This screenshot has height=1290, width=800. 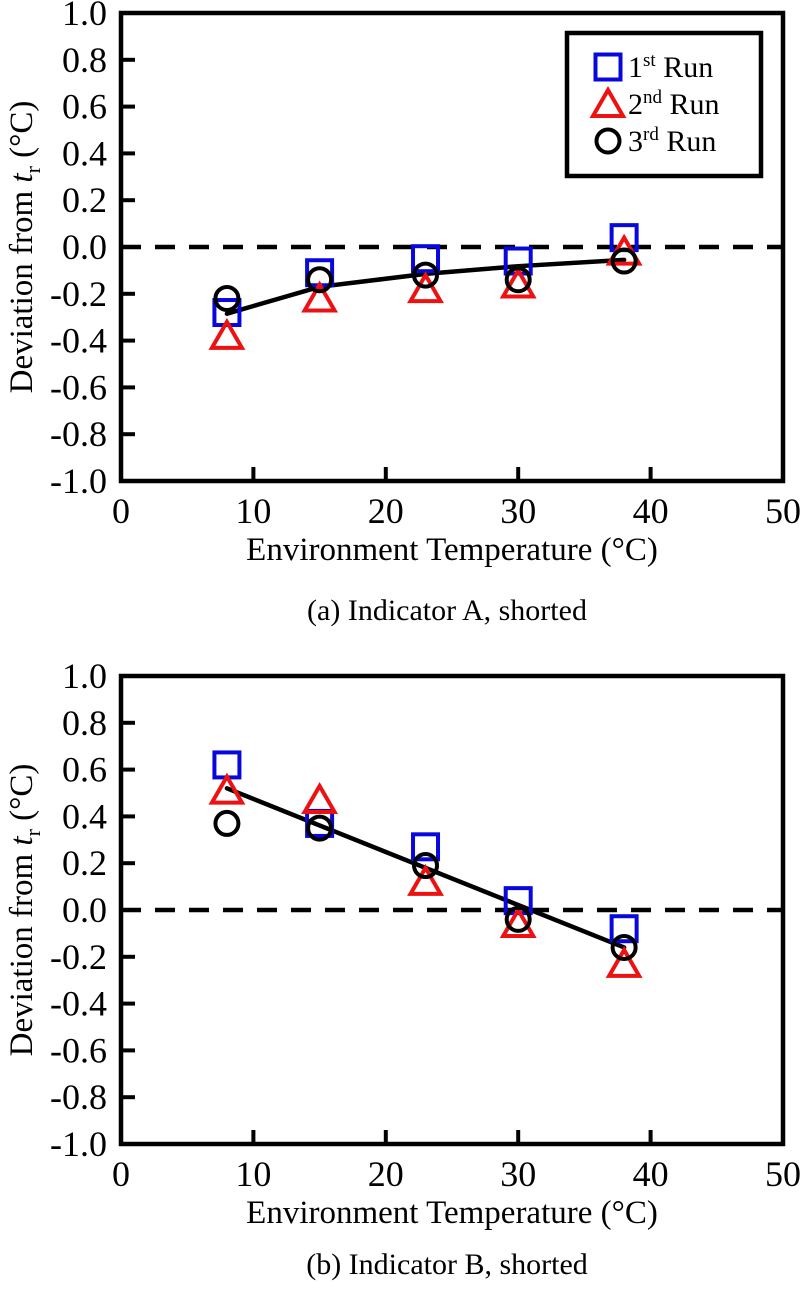 What do you see at coordinates (608, 67) in the screenshot?
I see `legend-marker-square` at bounding box center [608, 67].